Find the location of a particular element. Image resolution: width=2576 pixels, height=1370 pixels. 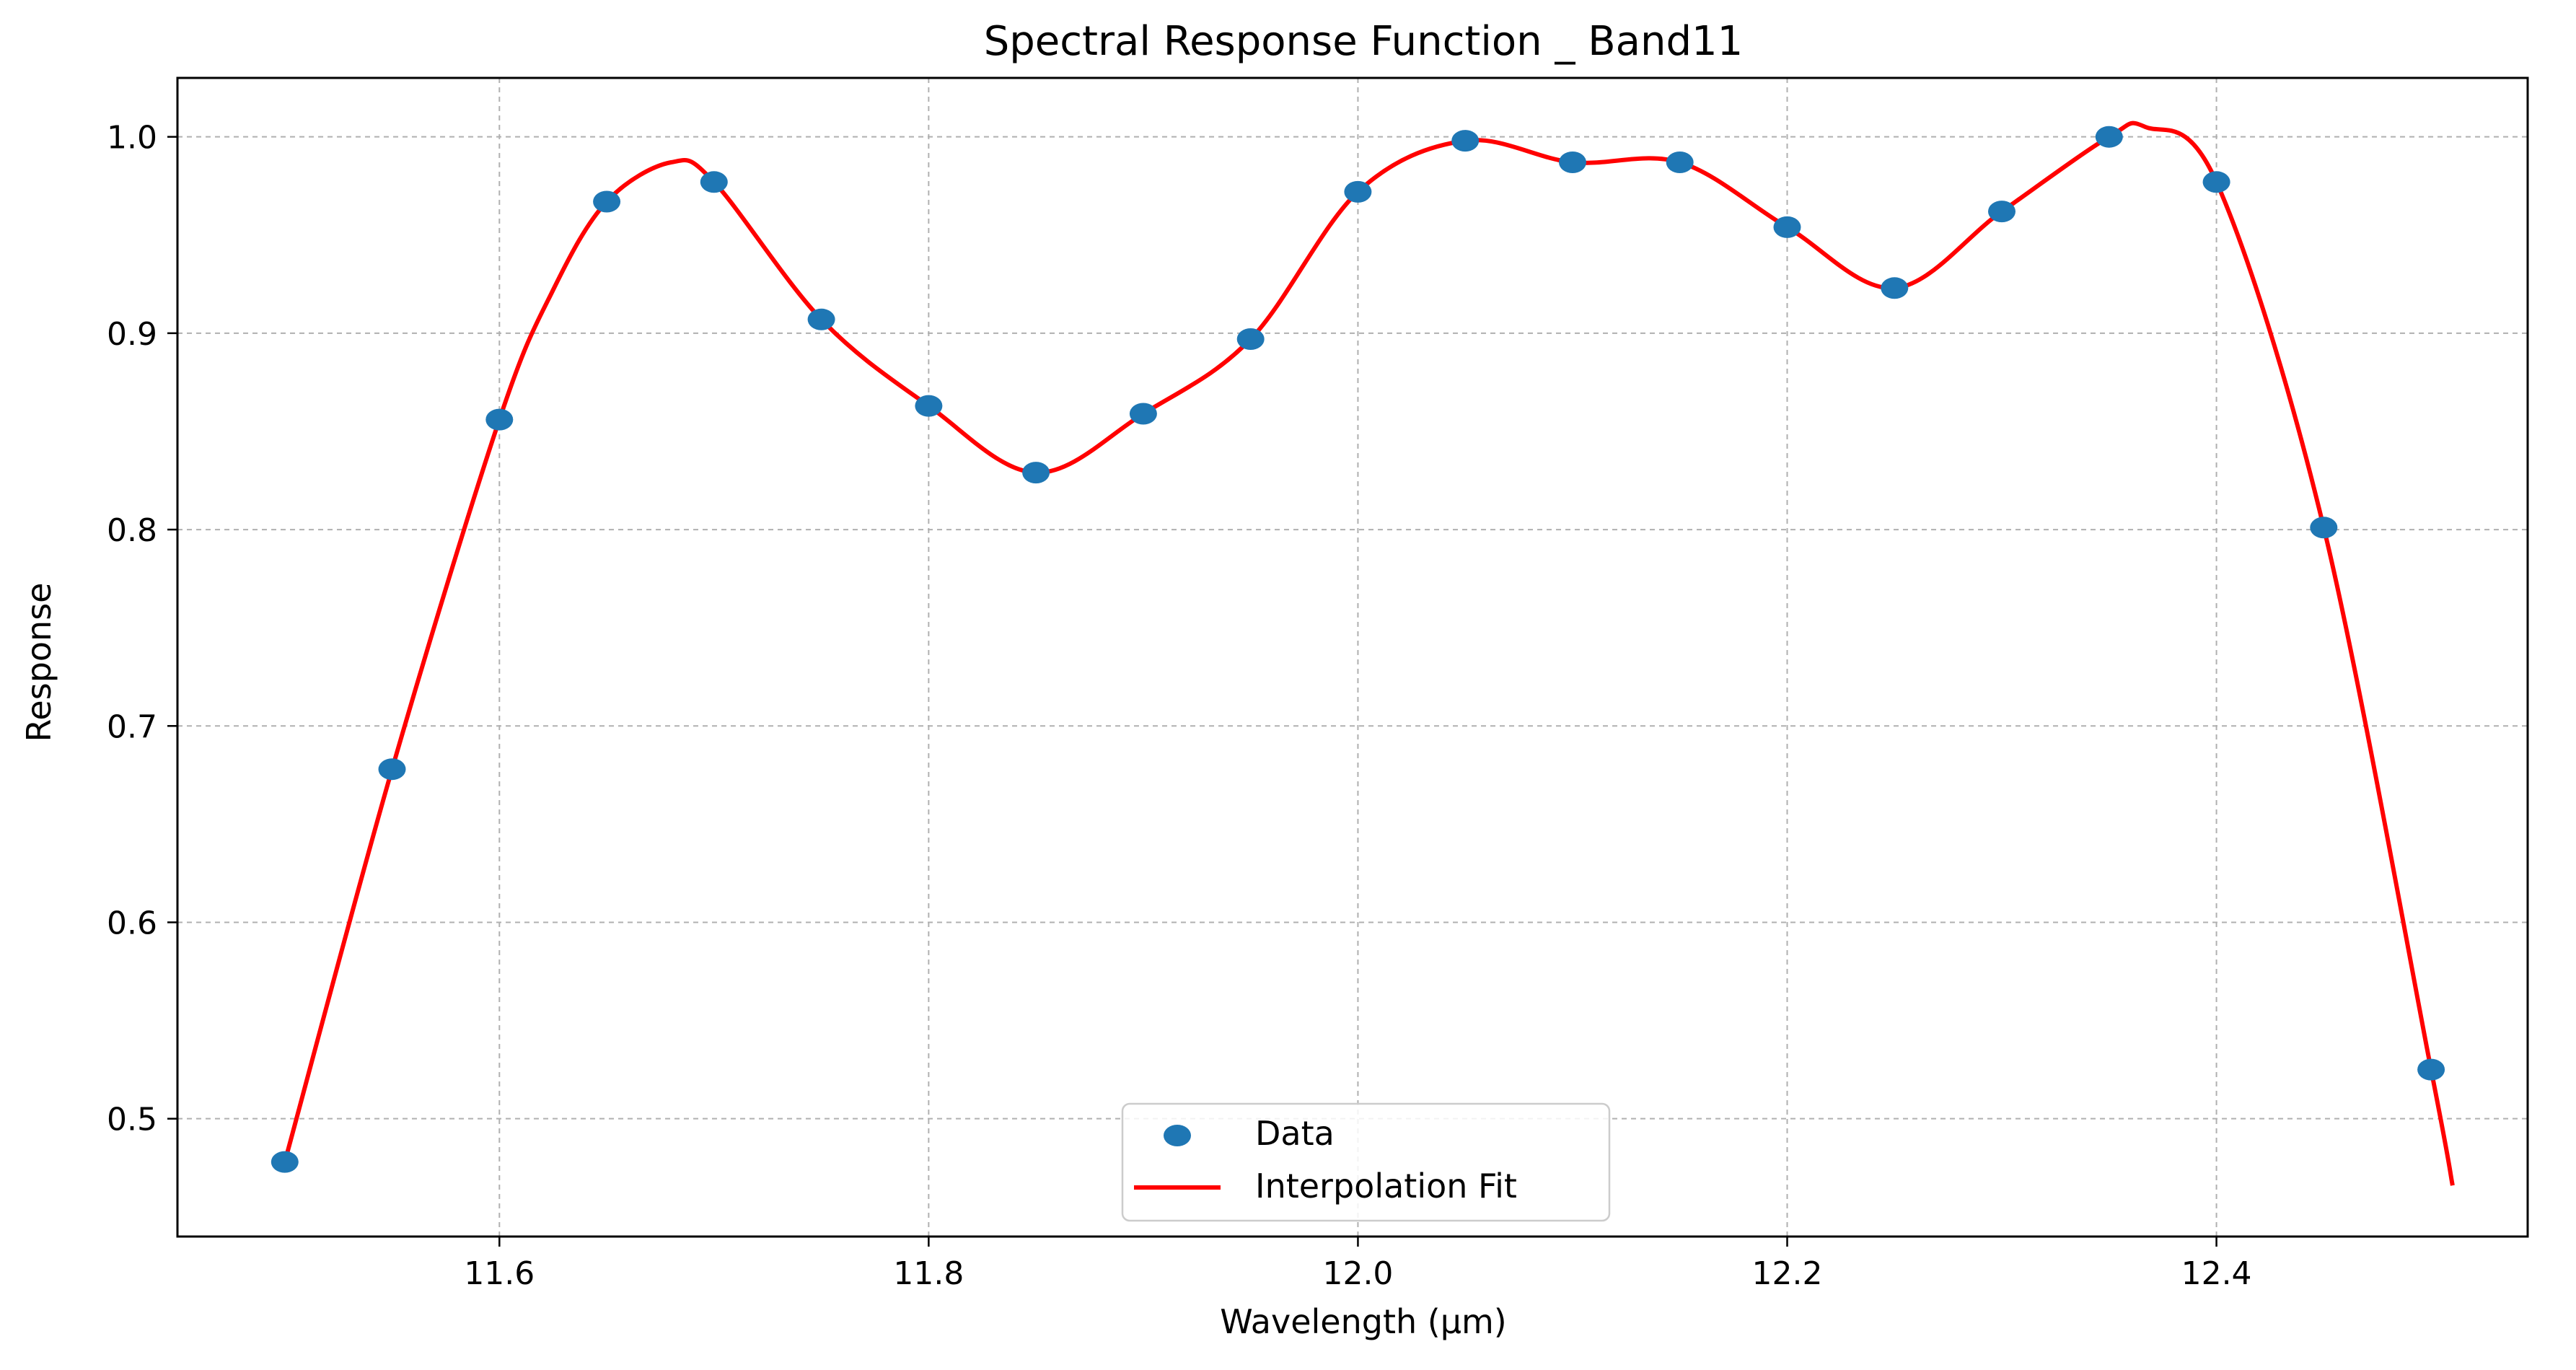

legend-box is located at coordinates (1366, 1162).